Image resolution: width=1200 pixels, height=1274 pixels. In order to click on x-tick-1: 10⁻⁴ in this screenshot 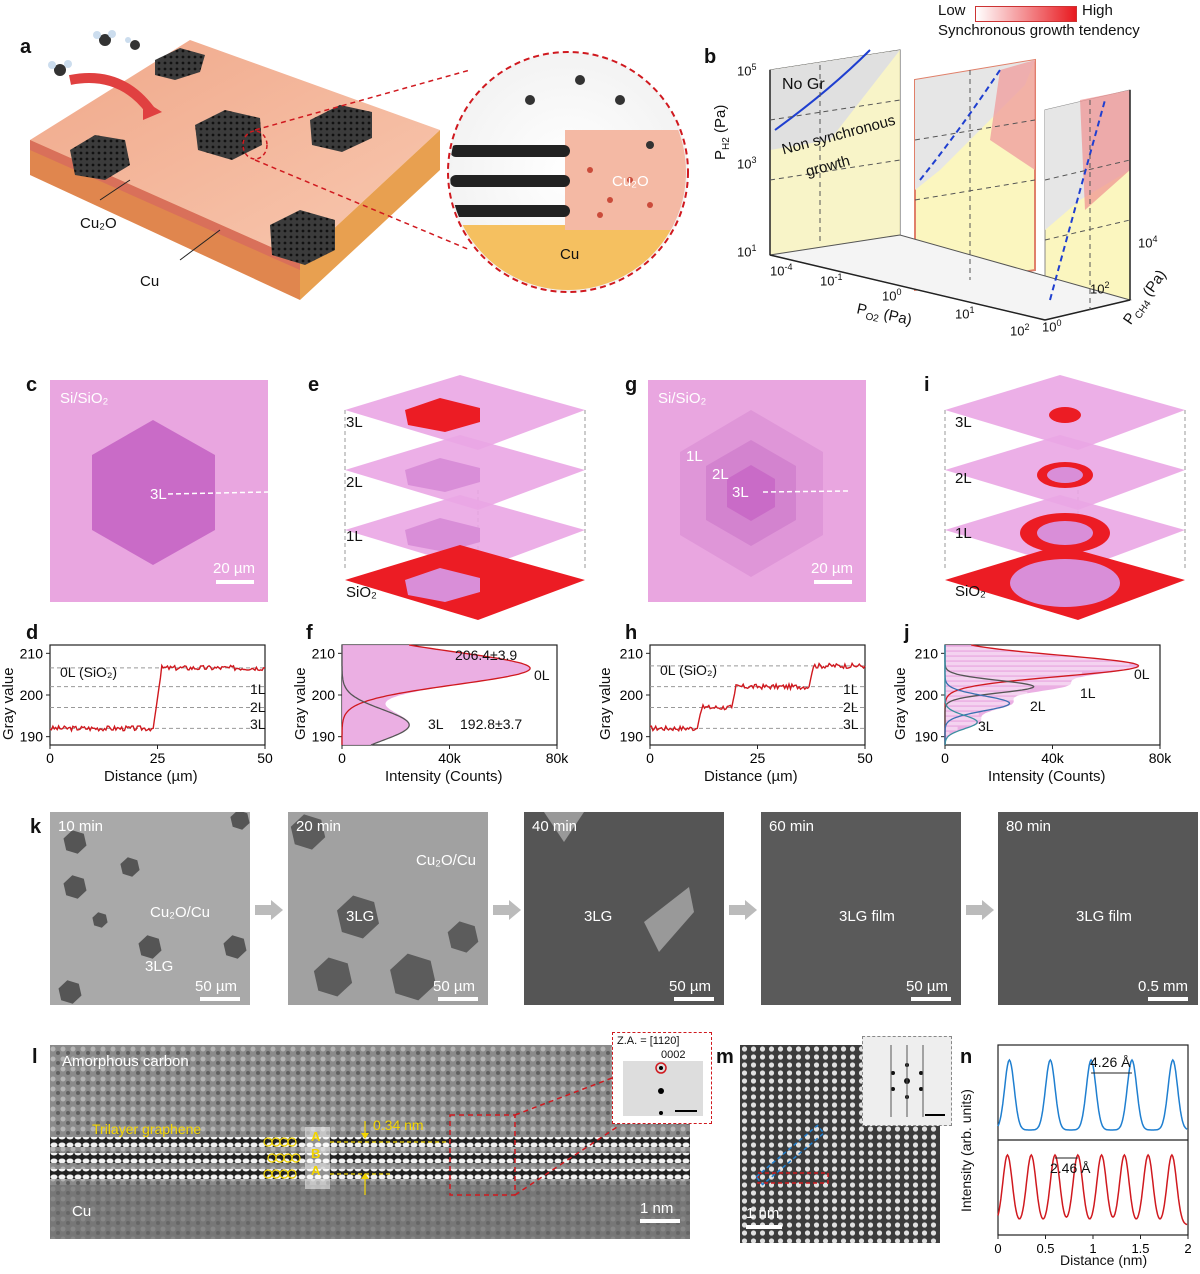, I will do `click(781, 270)`.